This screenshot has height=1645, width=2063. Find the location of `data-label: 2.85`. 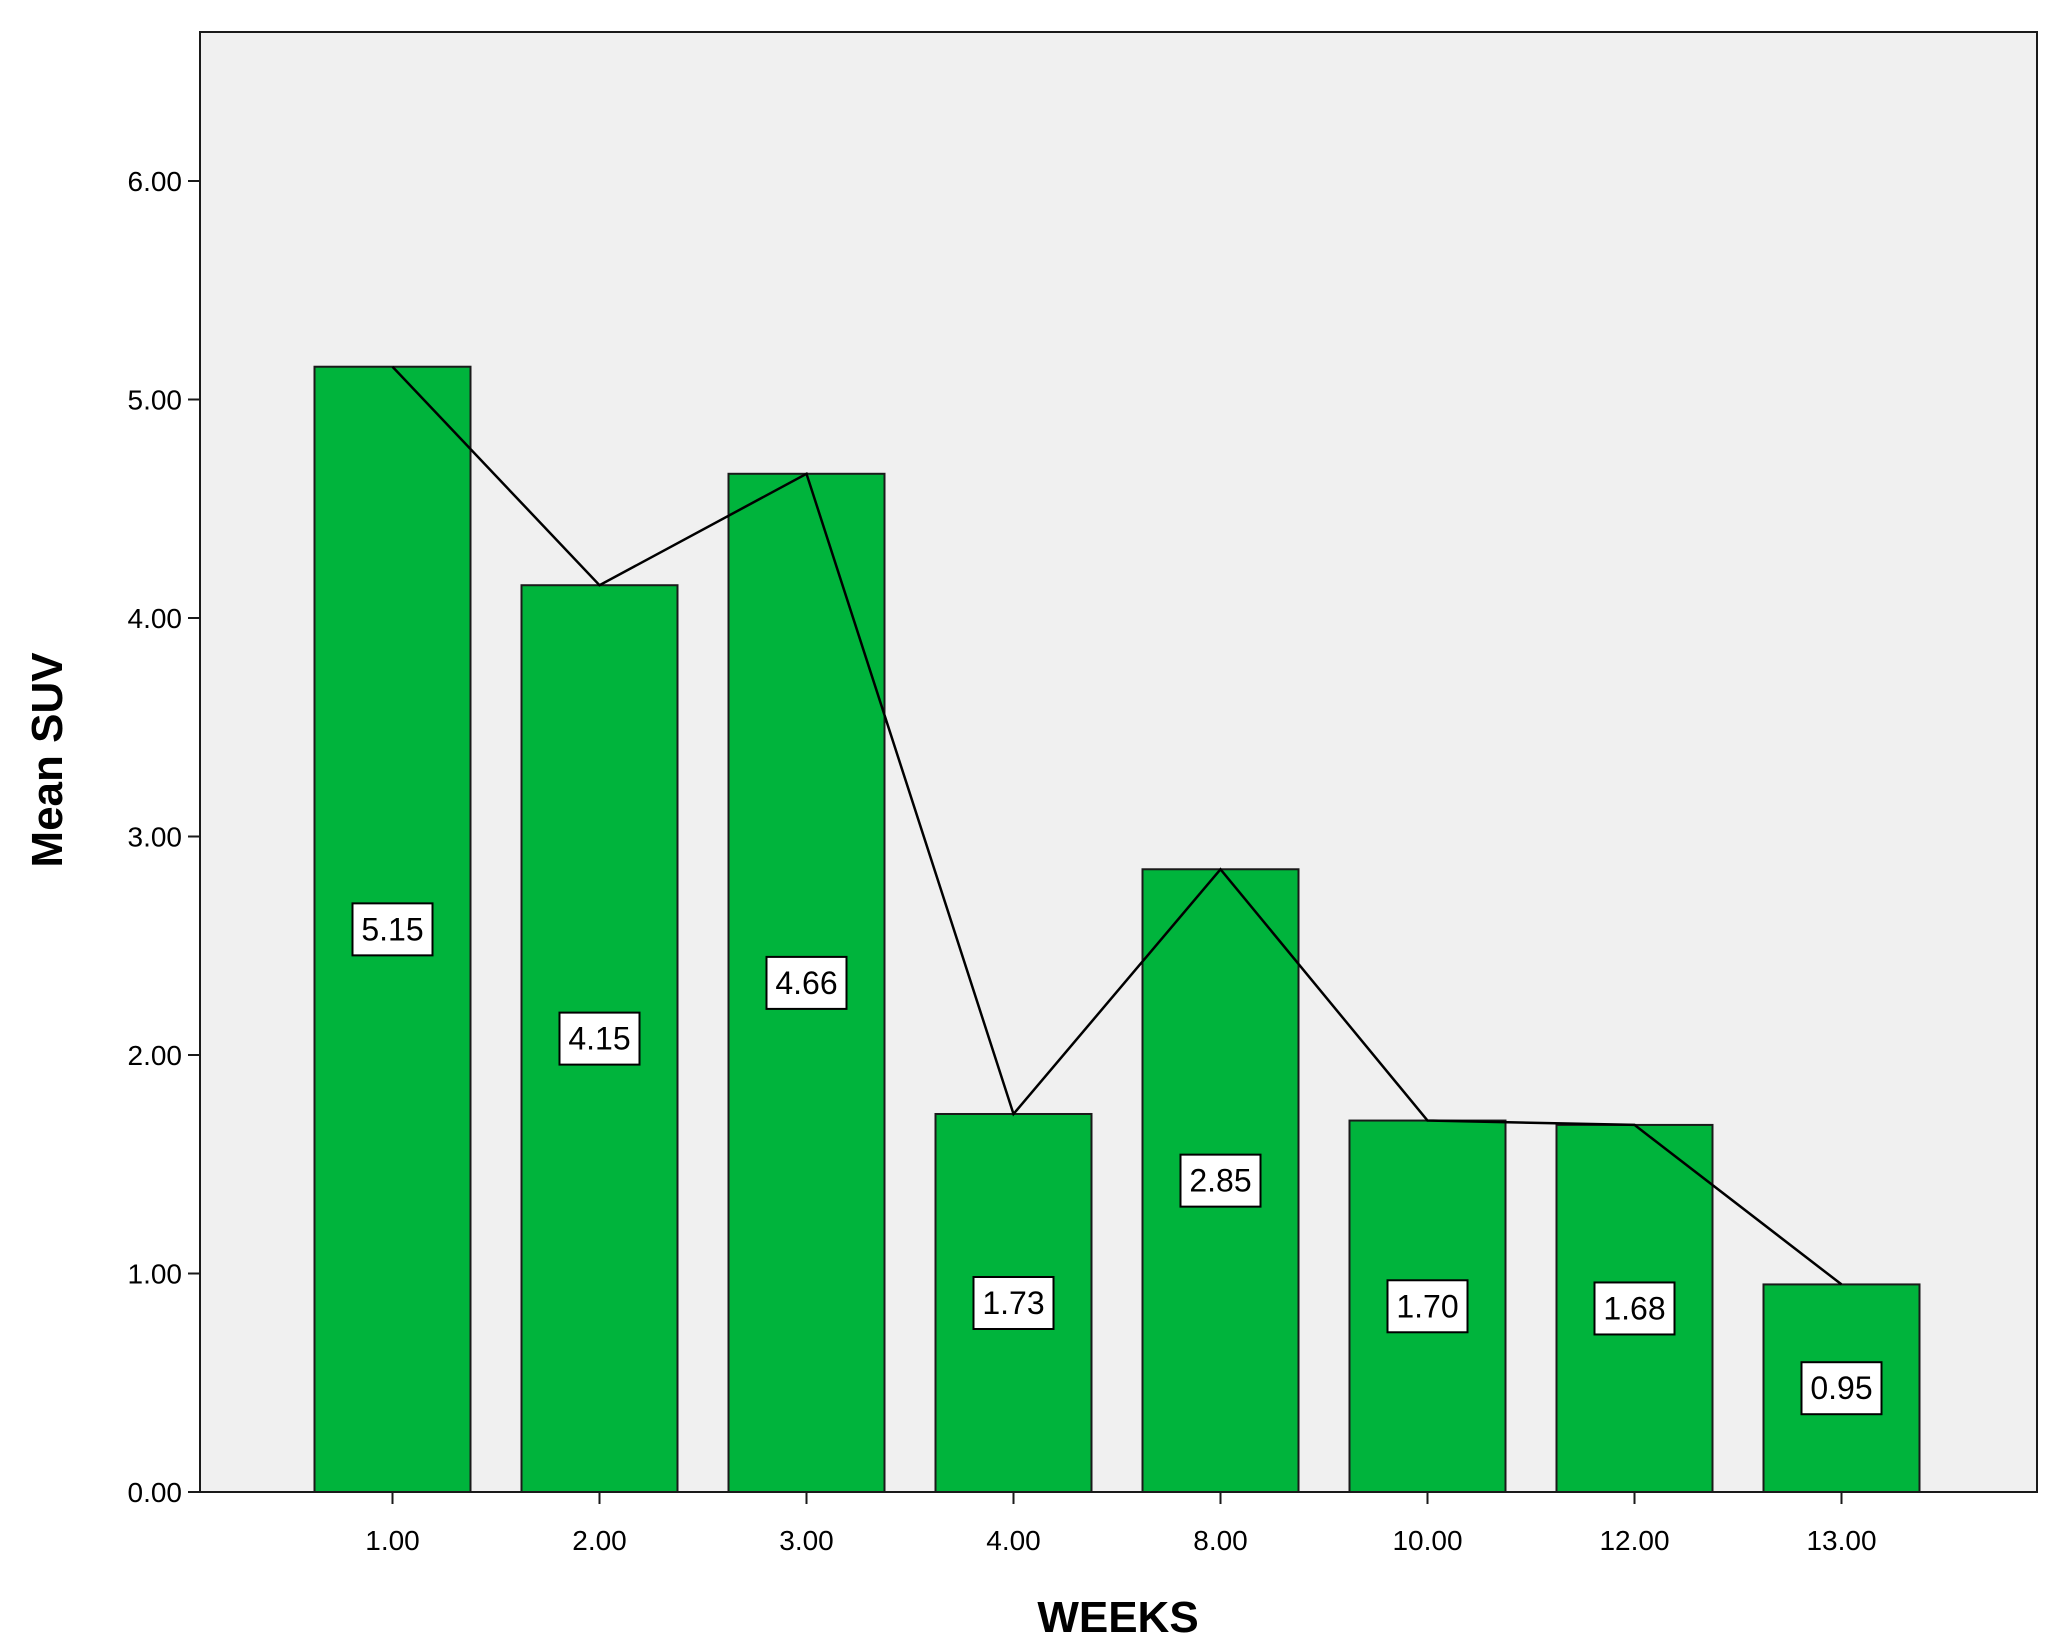

data-label: 2.85 is located at coordinates (1220, 1181).